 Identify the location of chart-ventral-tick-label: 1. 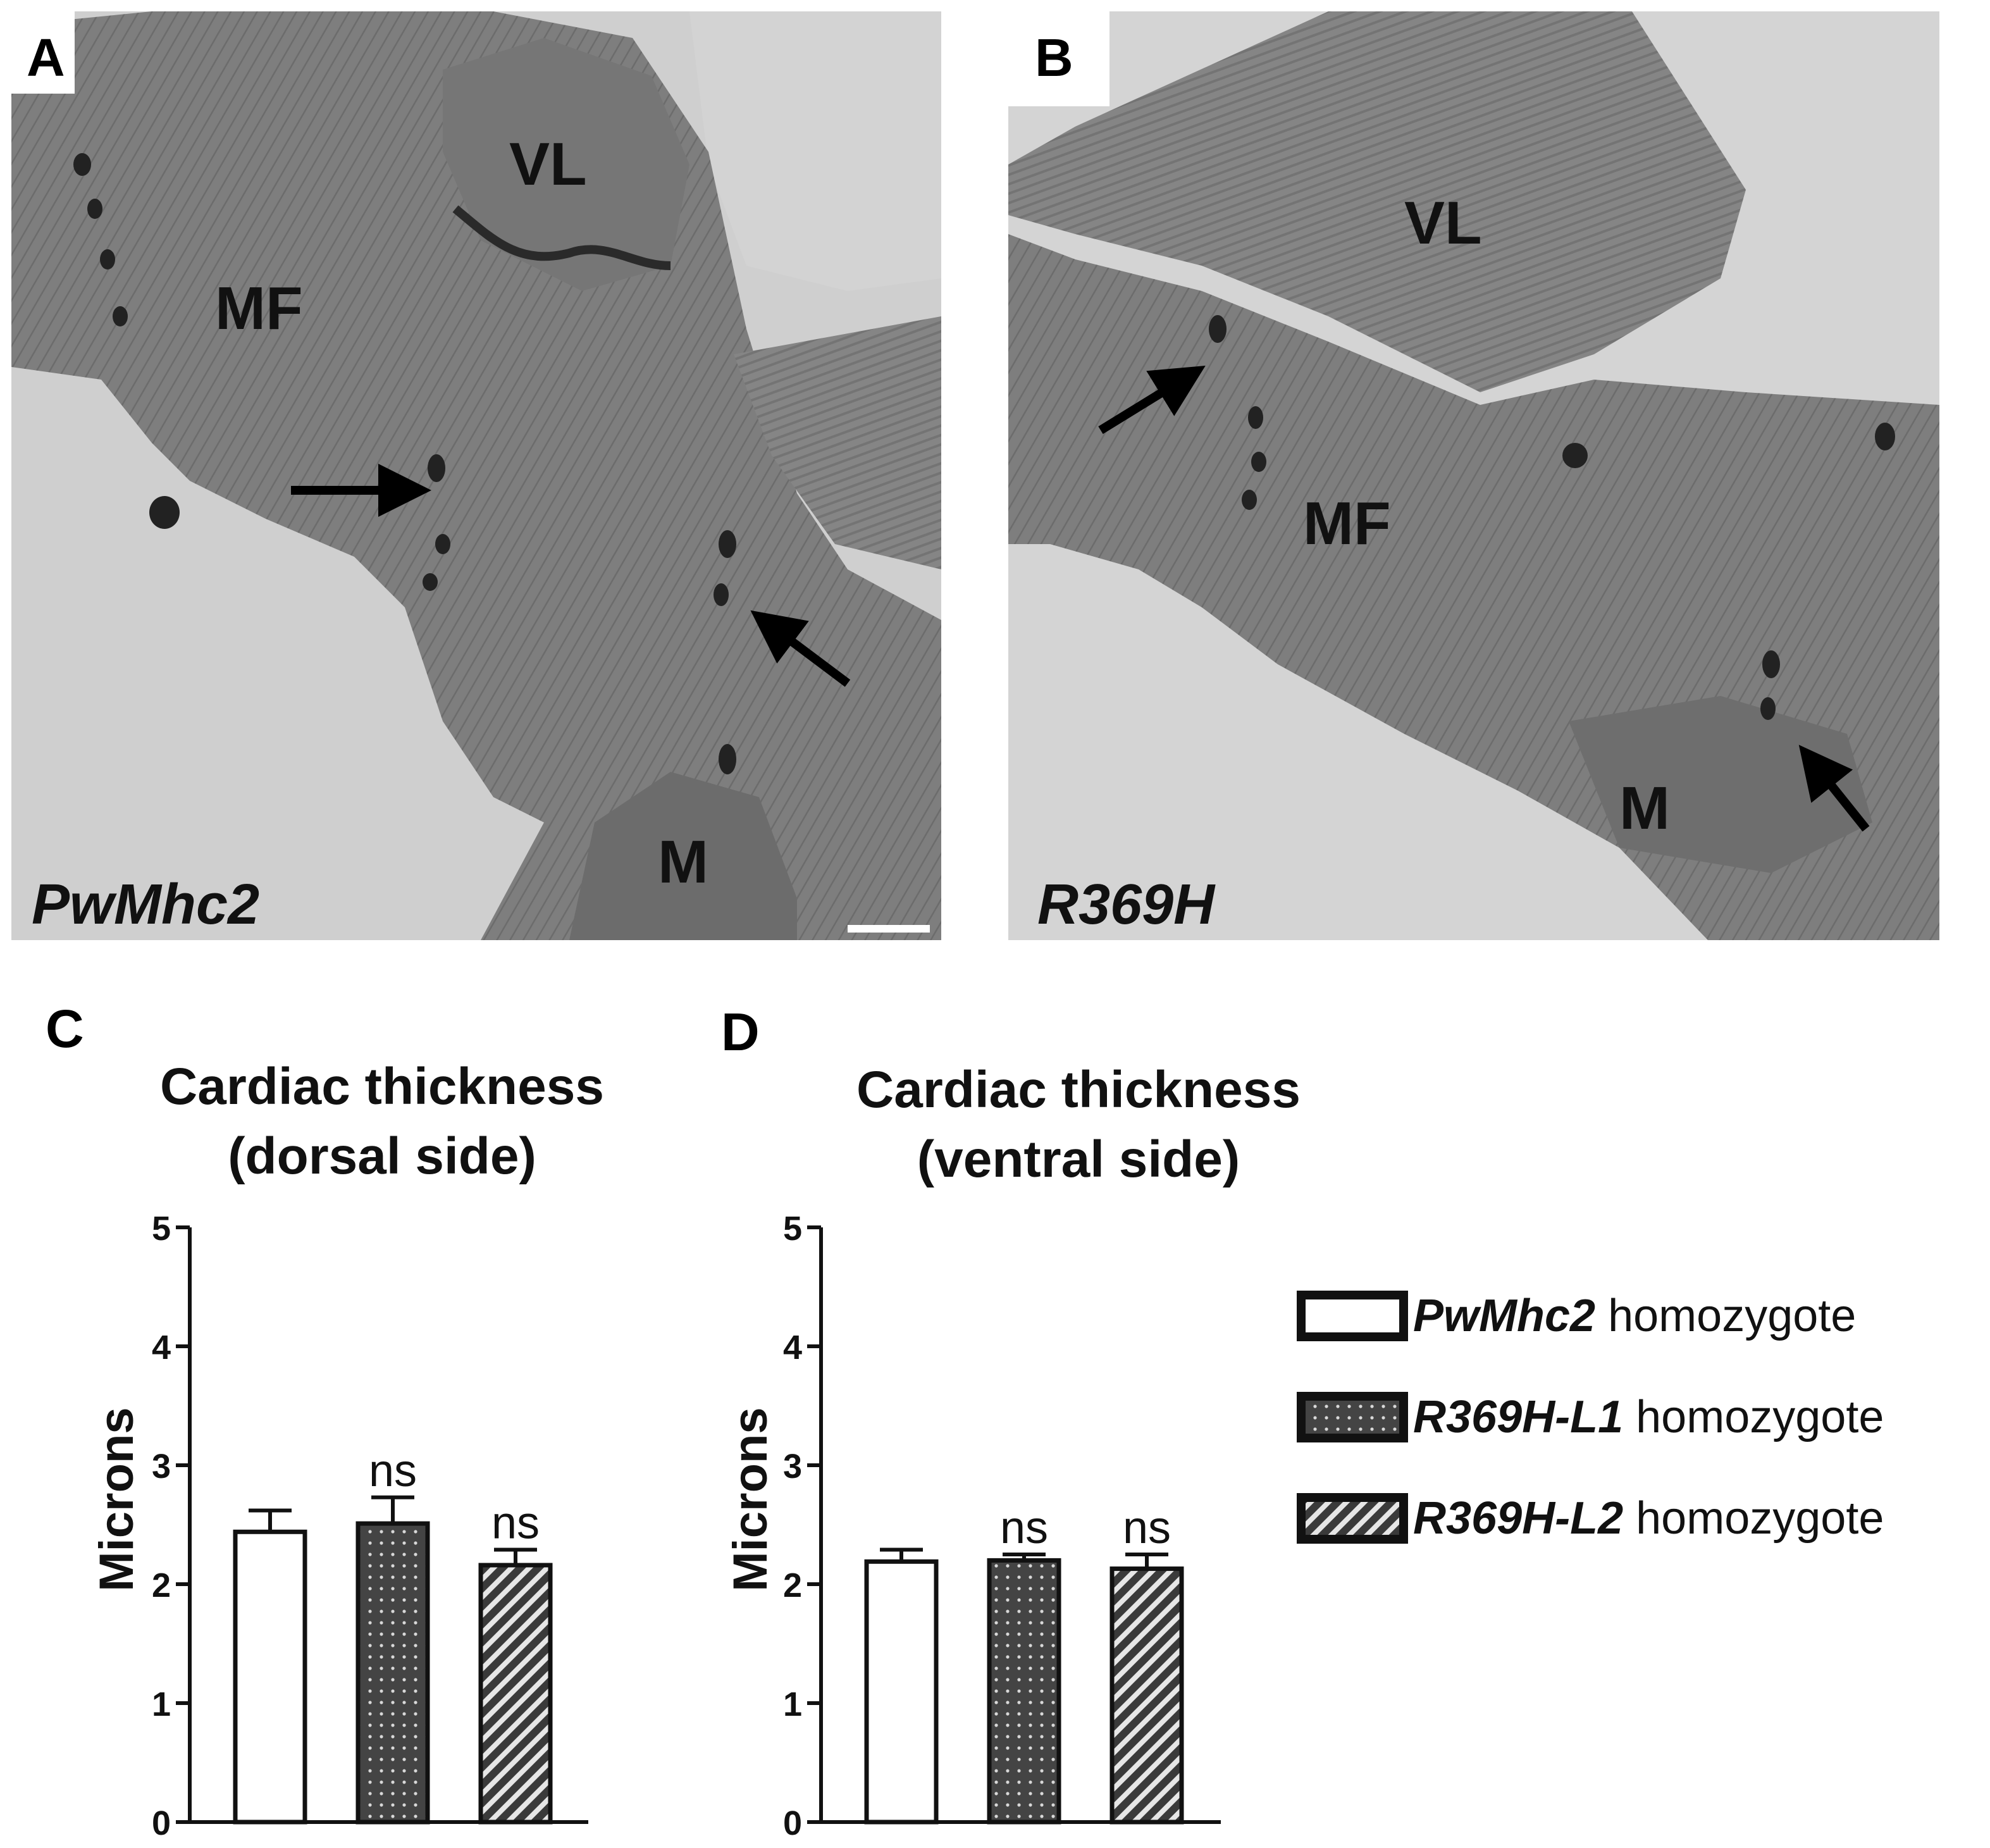
(792, 1704).